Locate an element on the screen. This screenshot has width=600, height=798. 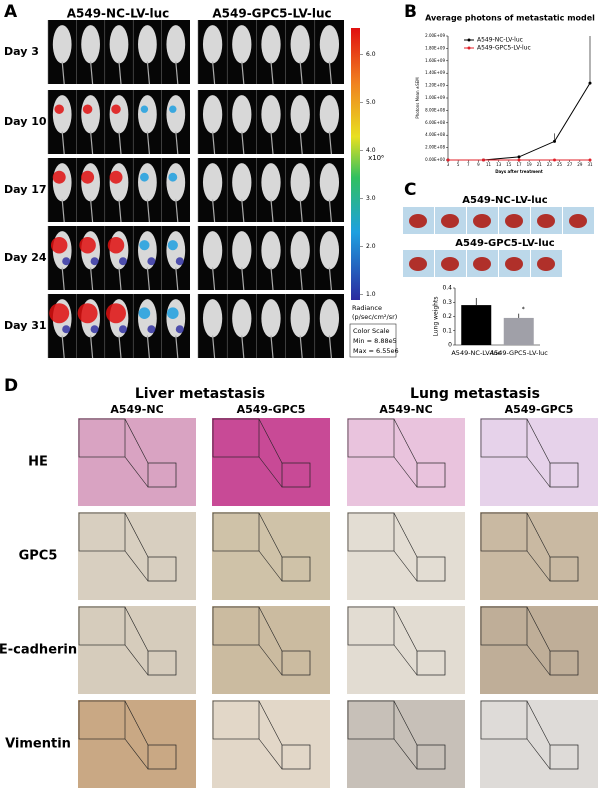
panel-label: C is located at coordinates (410, 190).